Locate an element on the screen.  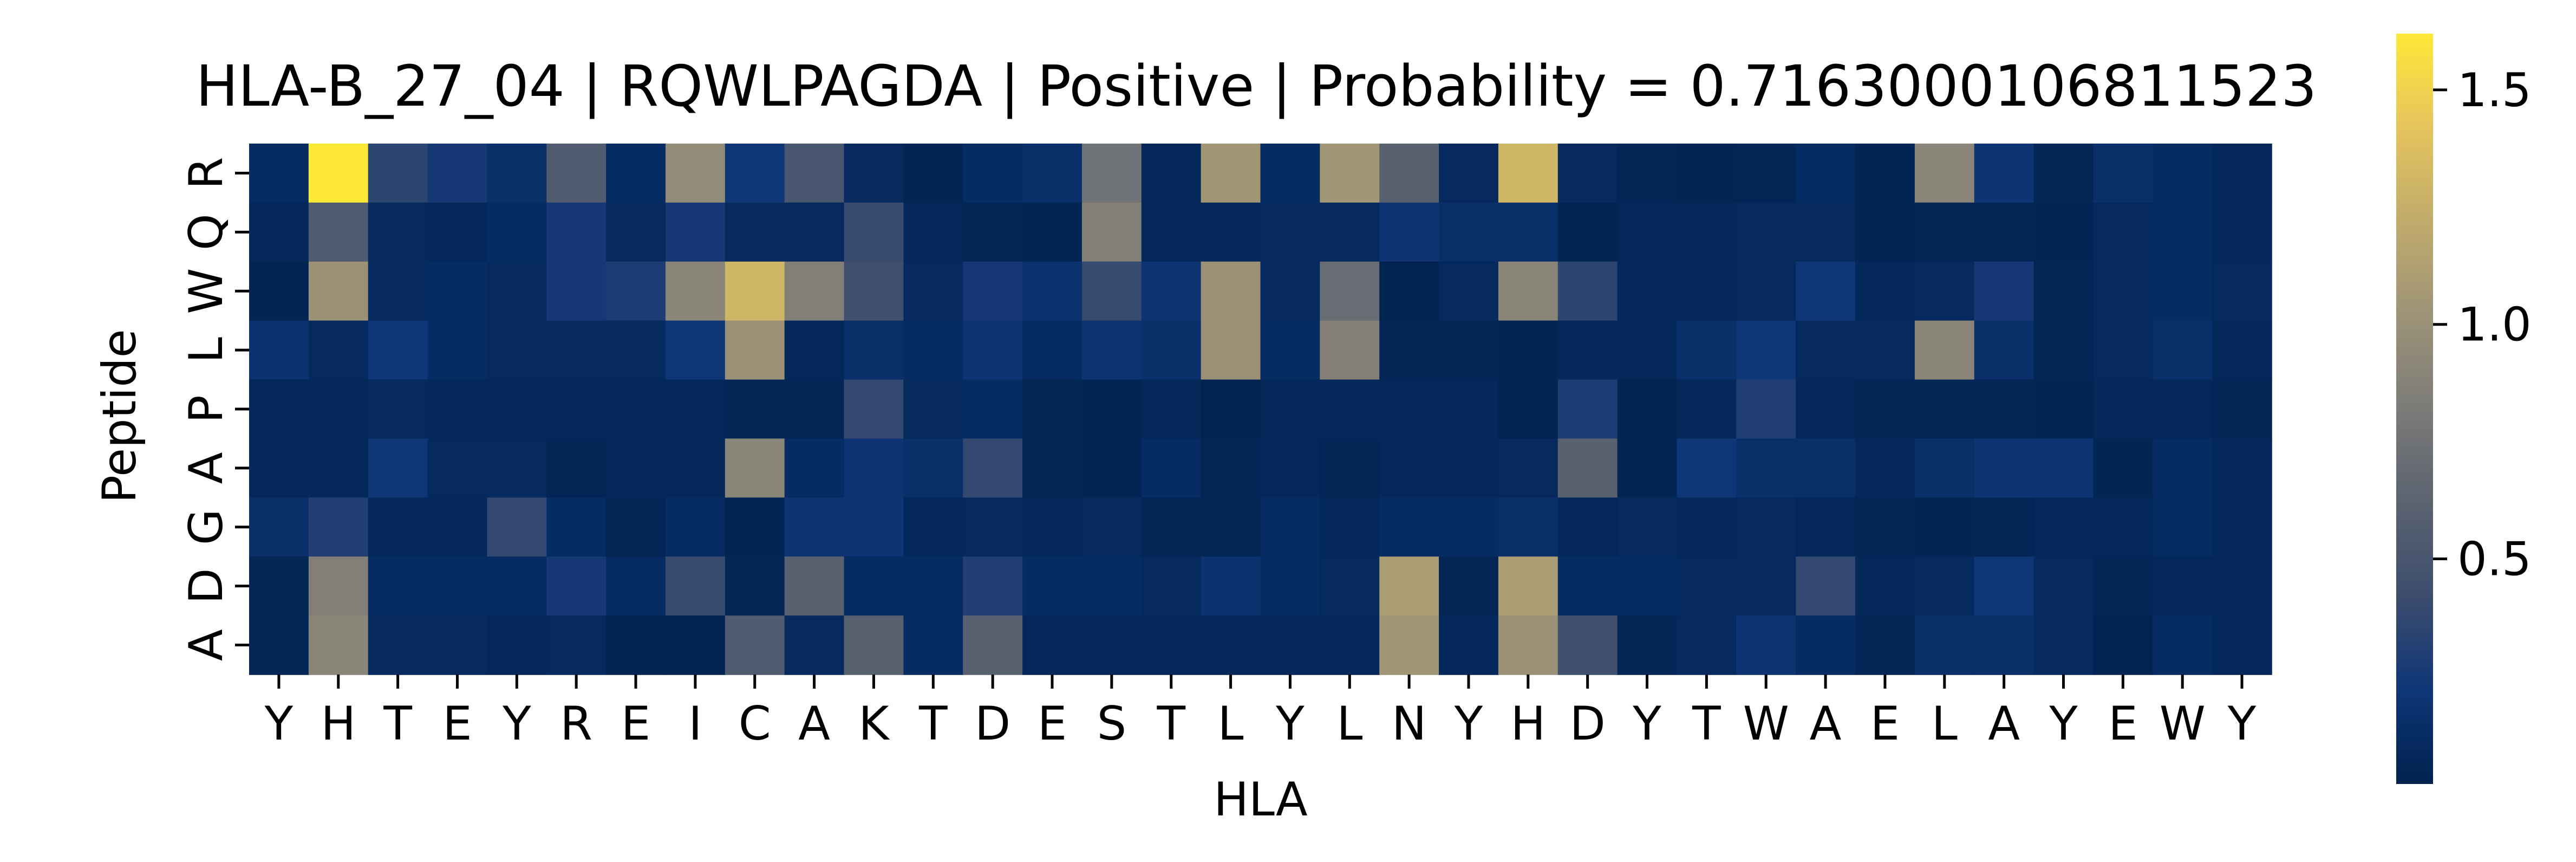
colorbar-ticks: 0.5 1.0 1.5 is located at coordinates (2482, 325).